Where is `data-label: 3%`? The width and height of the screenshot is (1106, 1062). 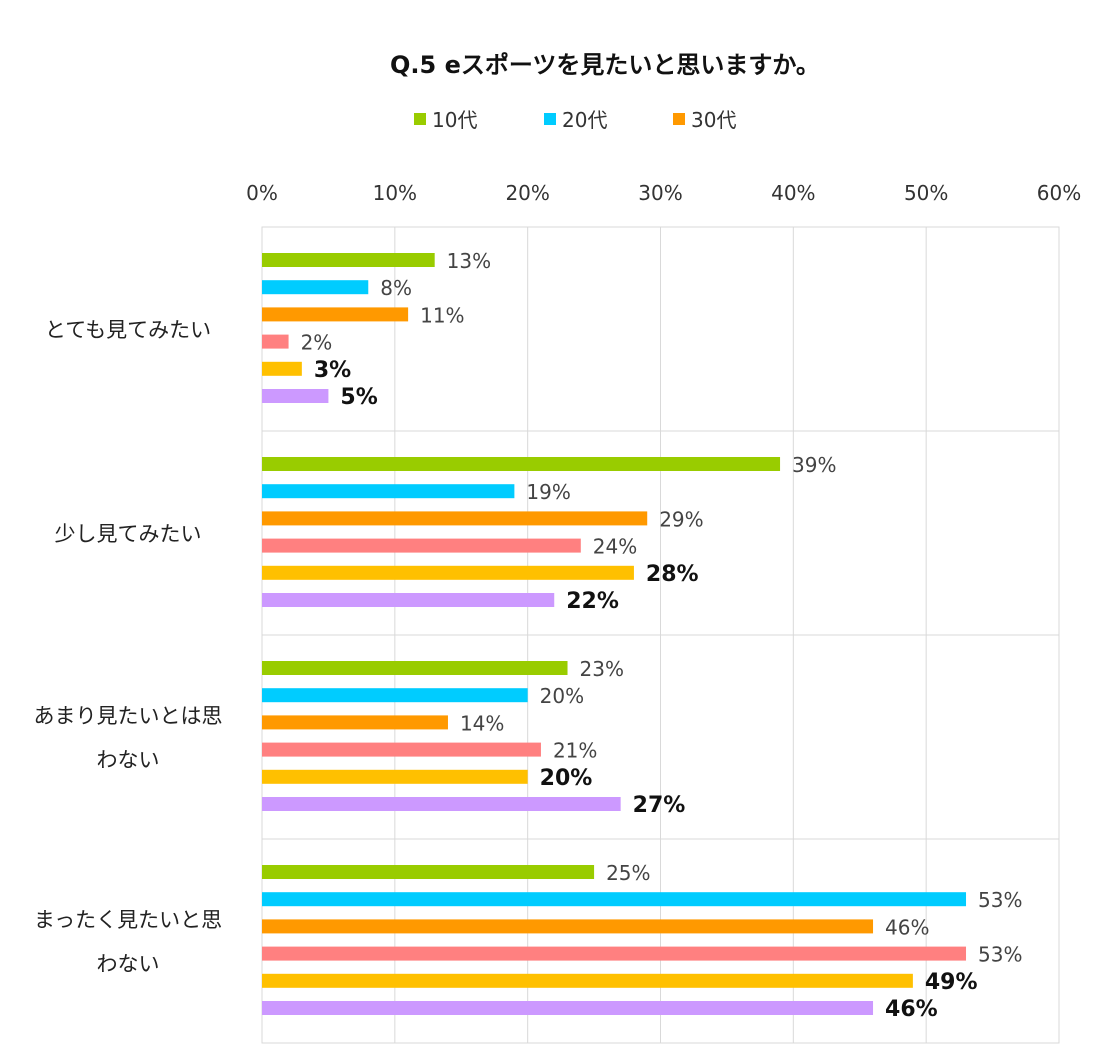
data-label: 3% is located at coordinates (332, 370).